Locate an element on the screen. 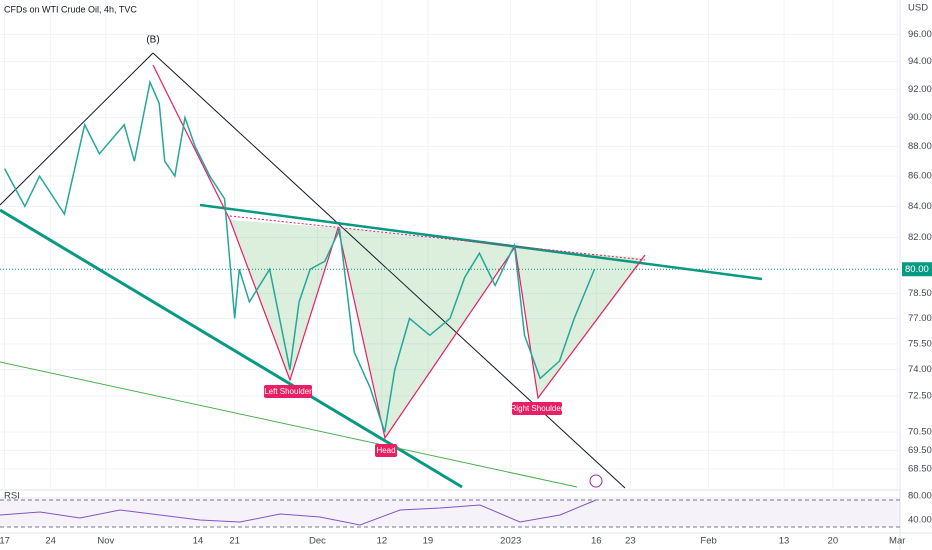 The height and width of the screenshot is (550, 932). y-tick-label: 96.00 is located at coordinates (920, 34).